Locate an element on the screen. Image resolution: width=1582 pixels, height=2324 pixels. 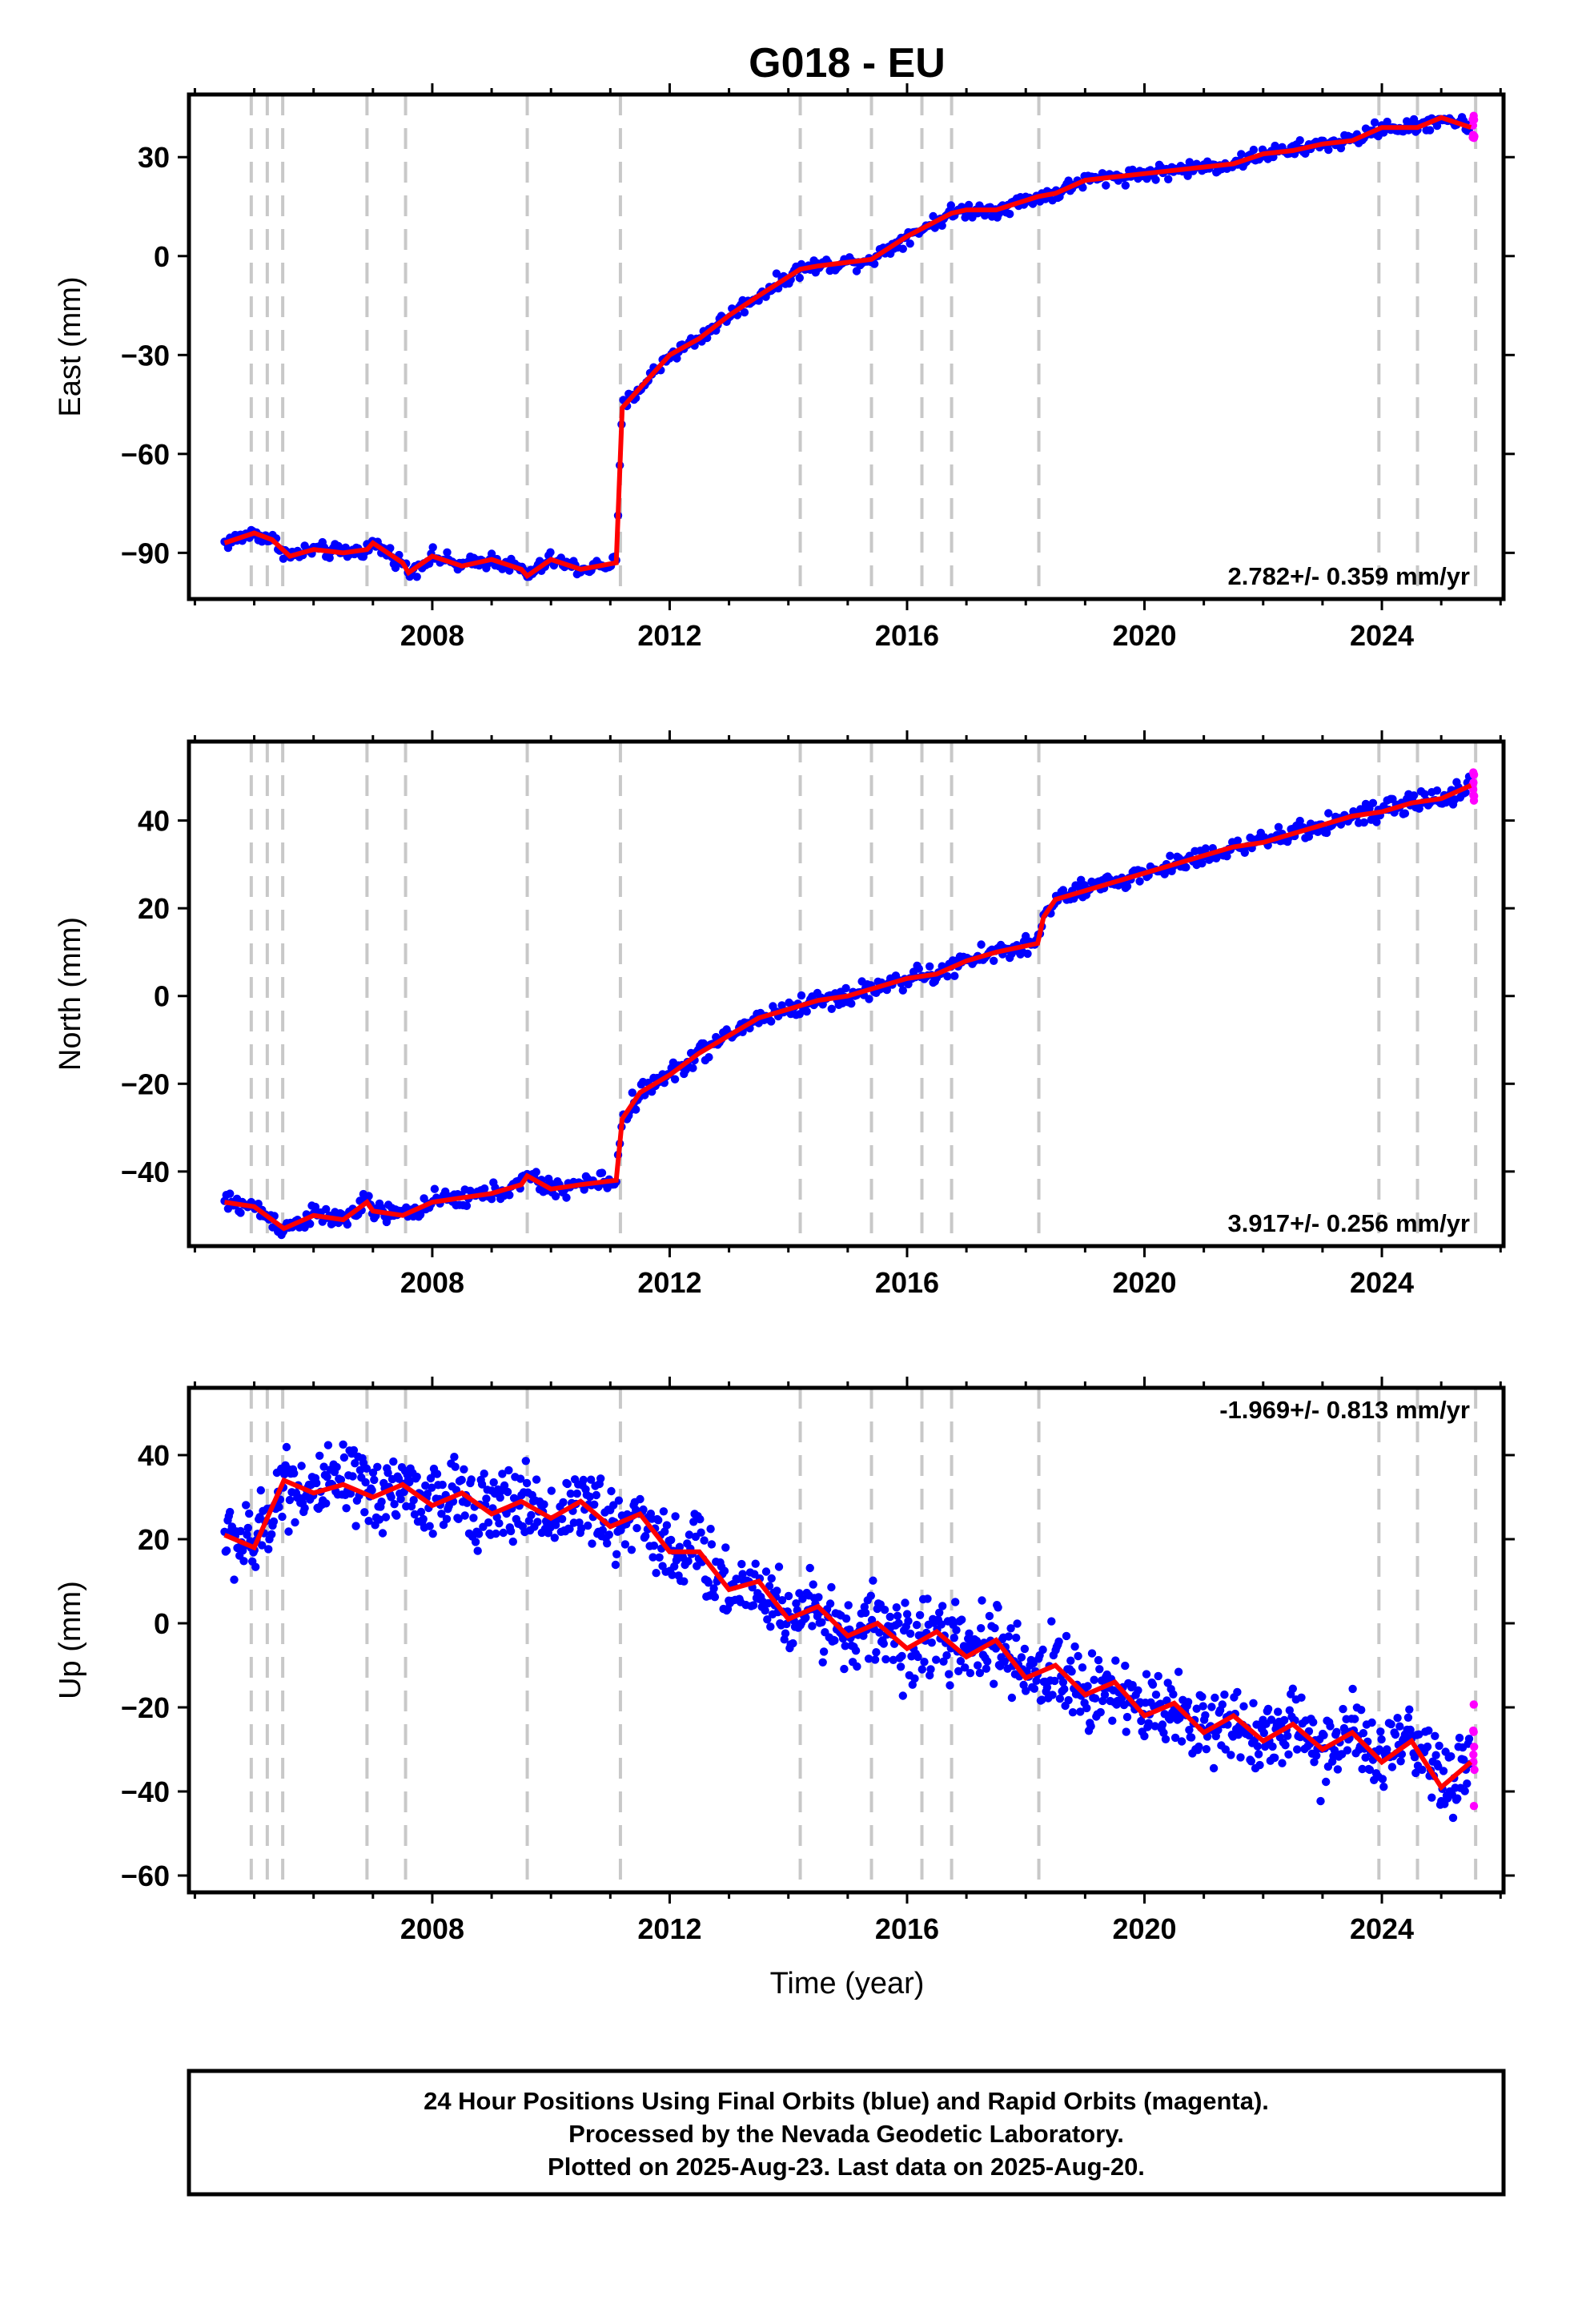
north-y-tick-label: 0 is located at coordinates (162, 996).